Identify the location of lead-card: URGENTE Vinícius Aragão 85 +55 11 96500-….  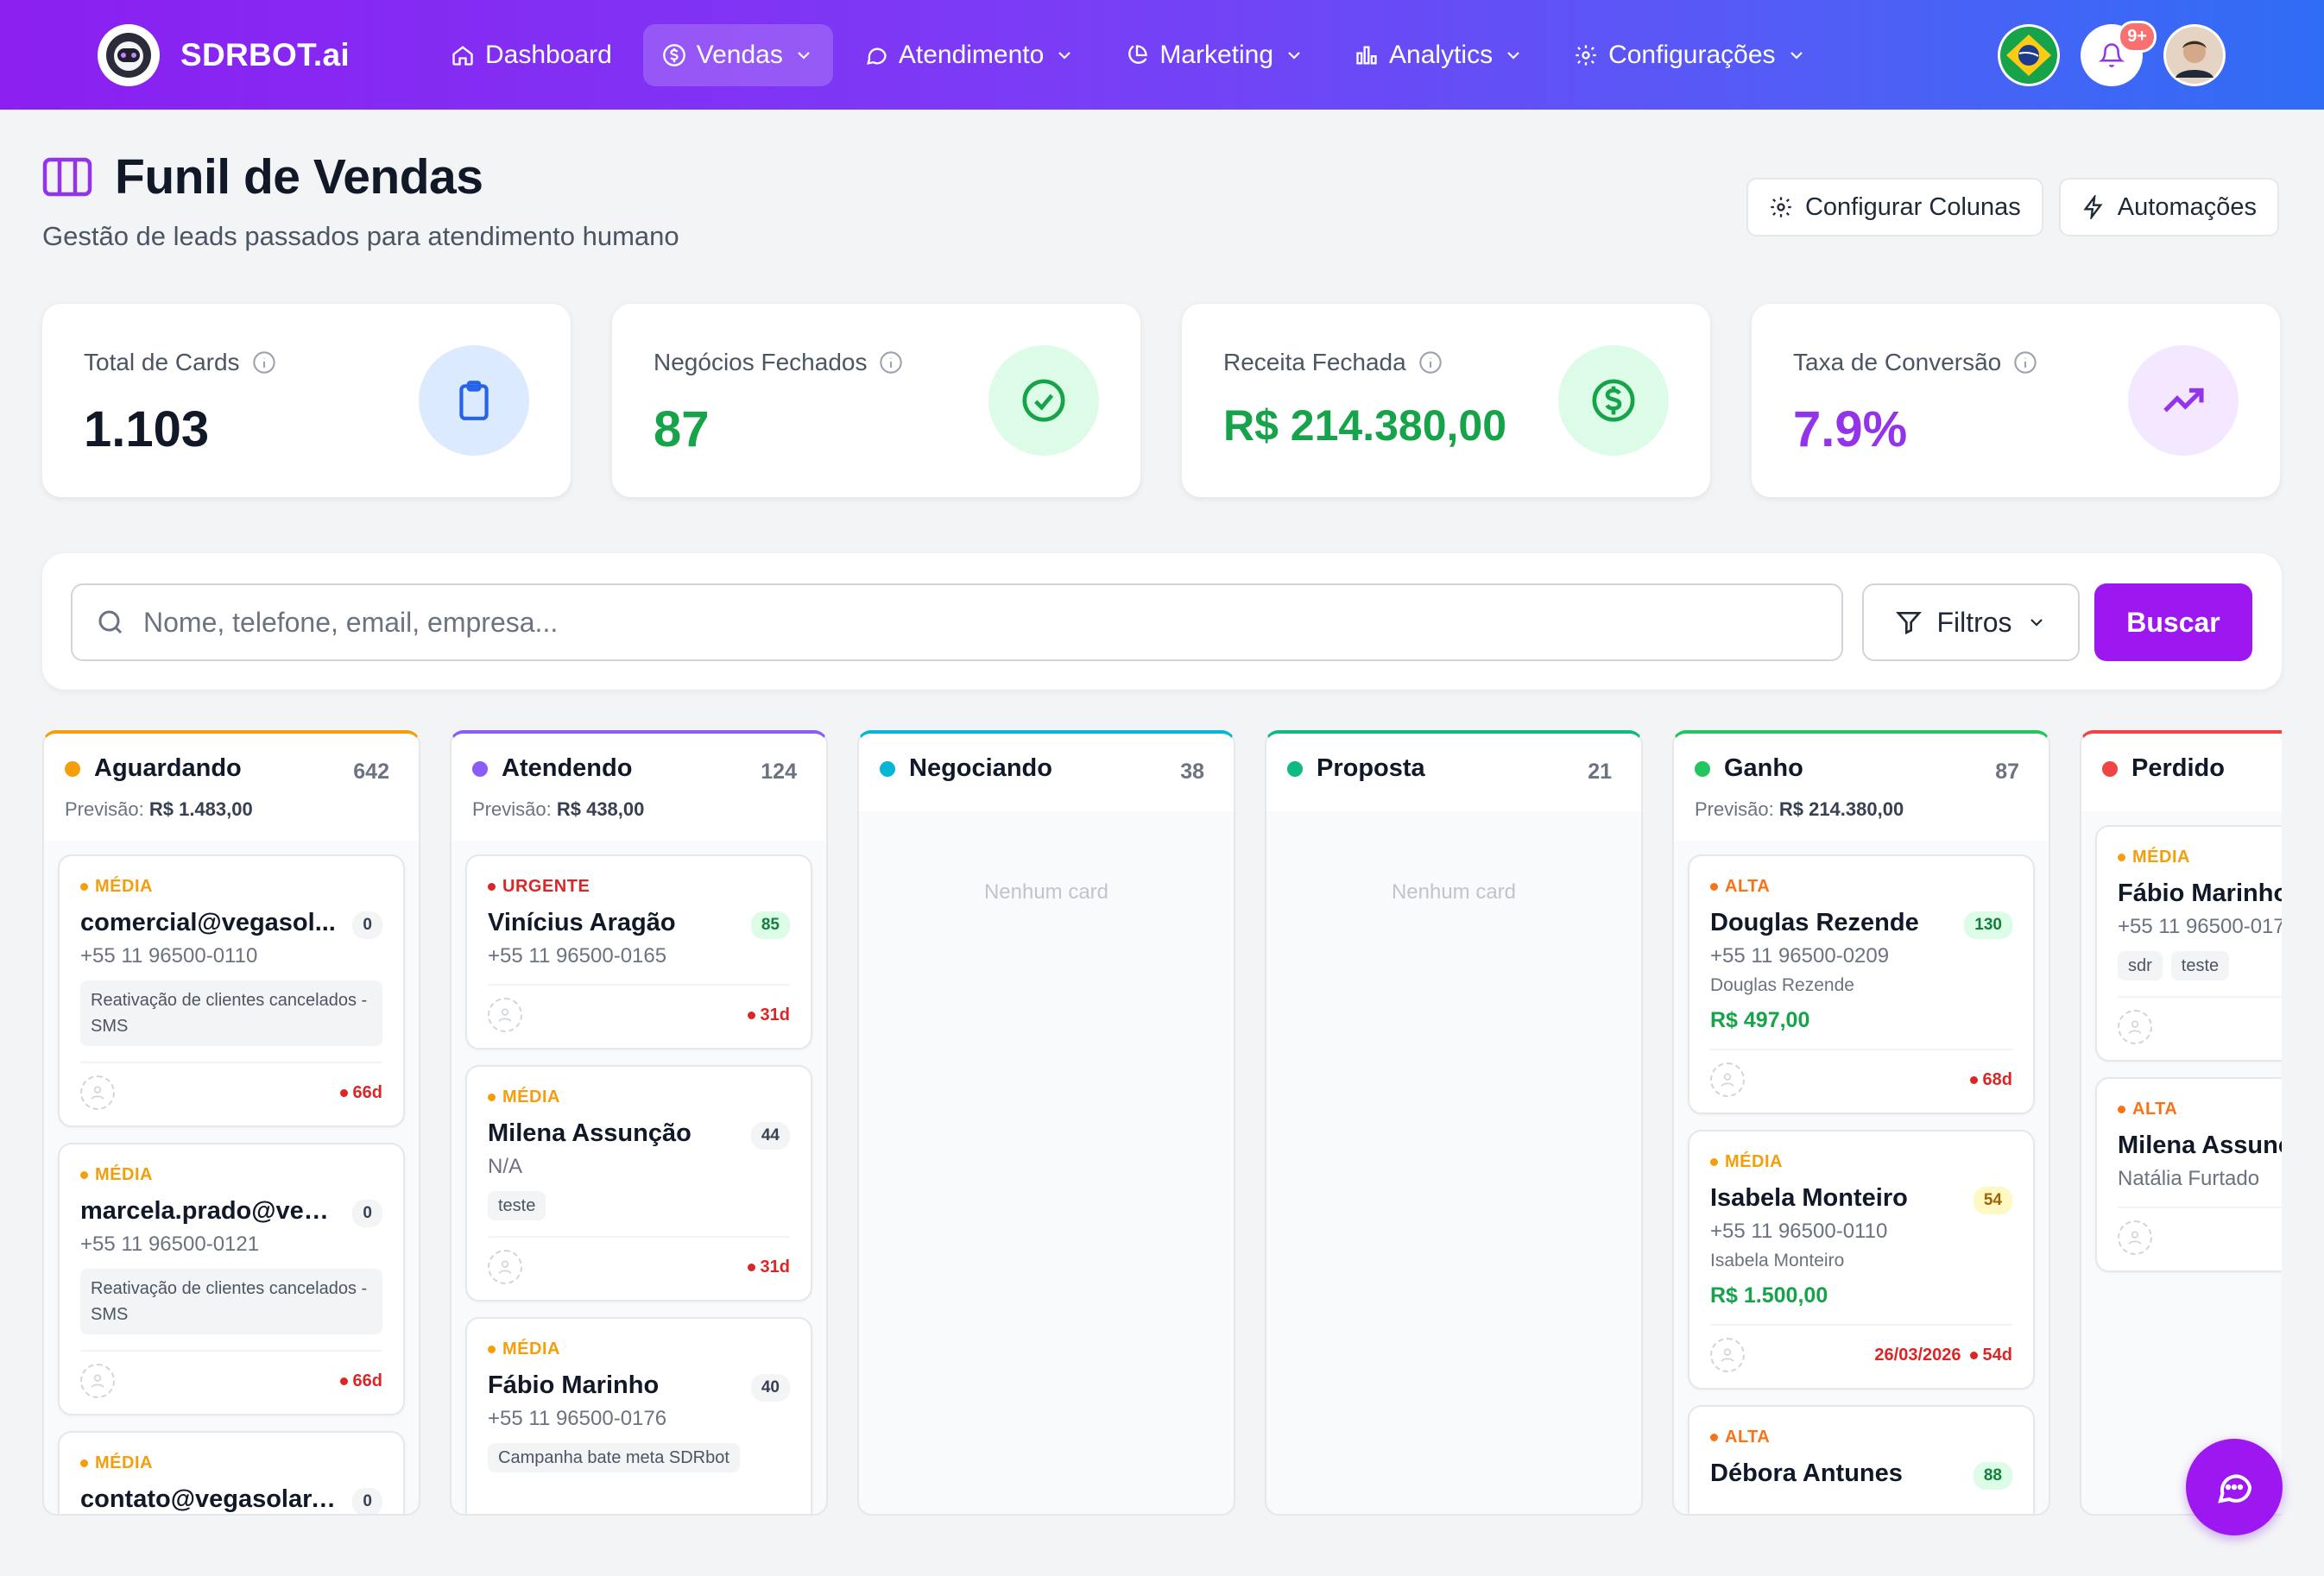
(638, 952).